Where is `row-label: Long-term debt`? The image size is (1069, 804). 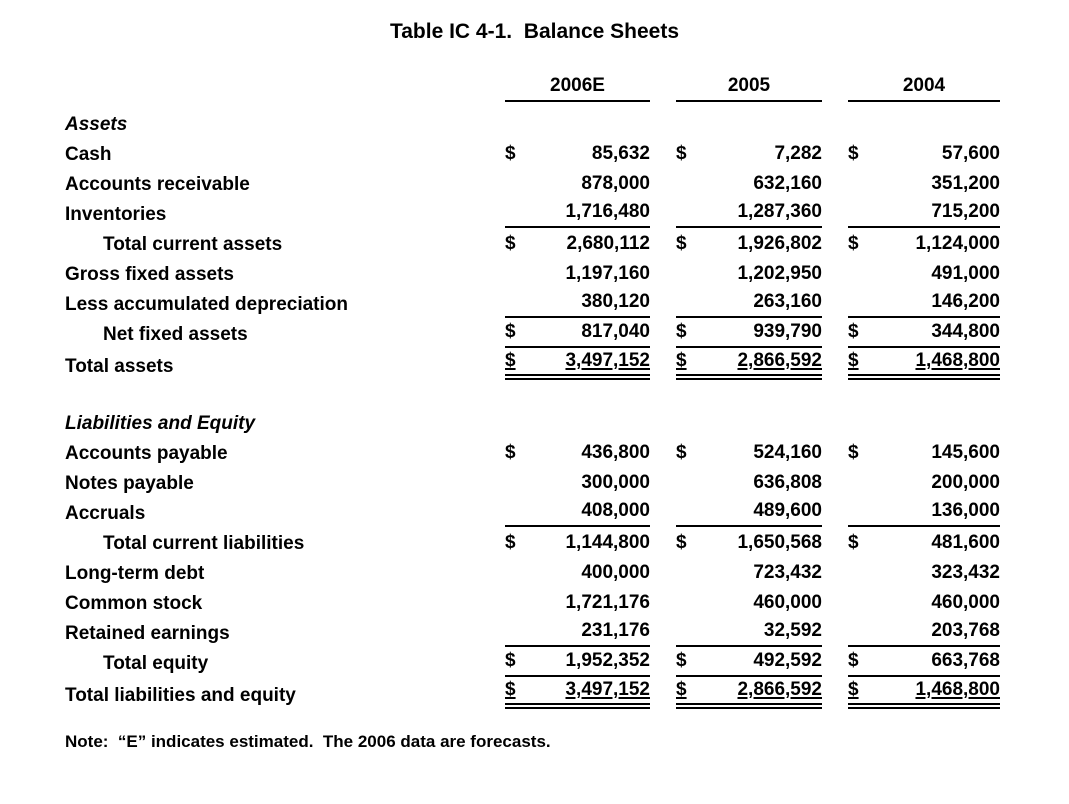 row-label: Long-term debt is located at coordinates (135, 573).